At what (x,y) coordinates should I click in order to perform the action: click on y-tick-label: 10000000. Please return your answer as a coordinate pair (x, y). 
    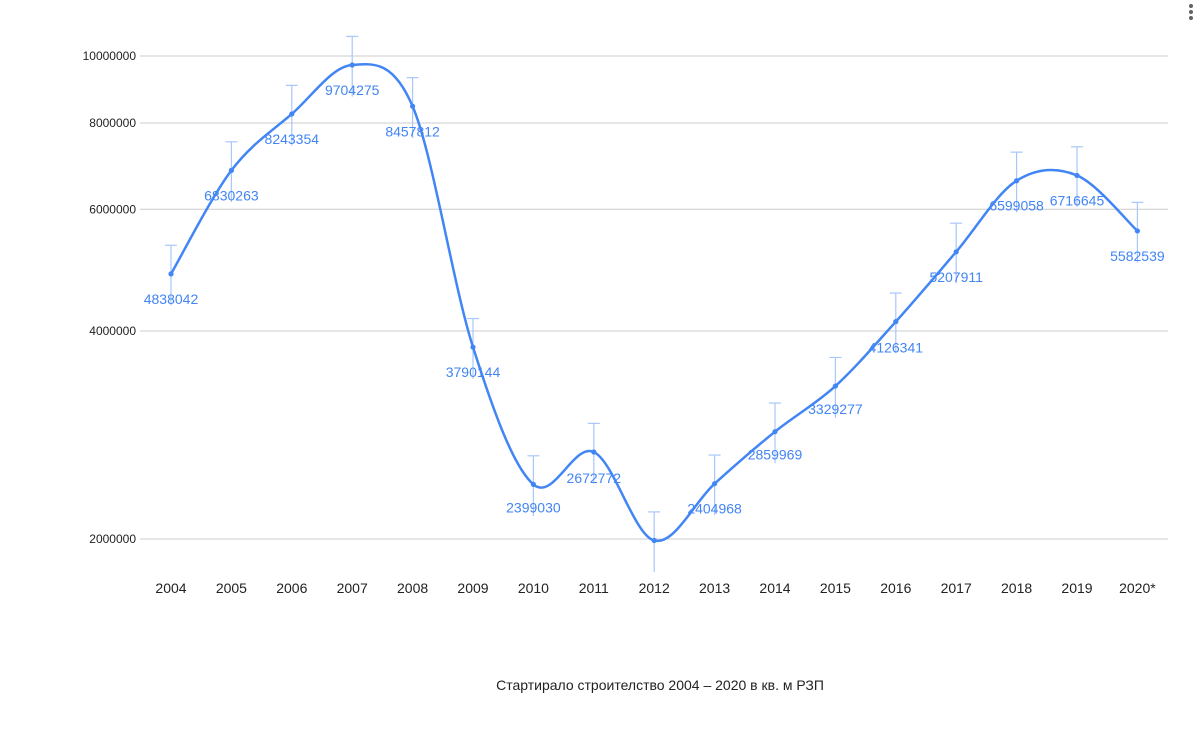
    Looking at the image, I should click on (110, 56).